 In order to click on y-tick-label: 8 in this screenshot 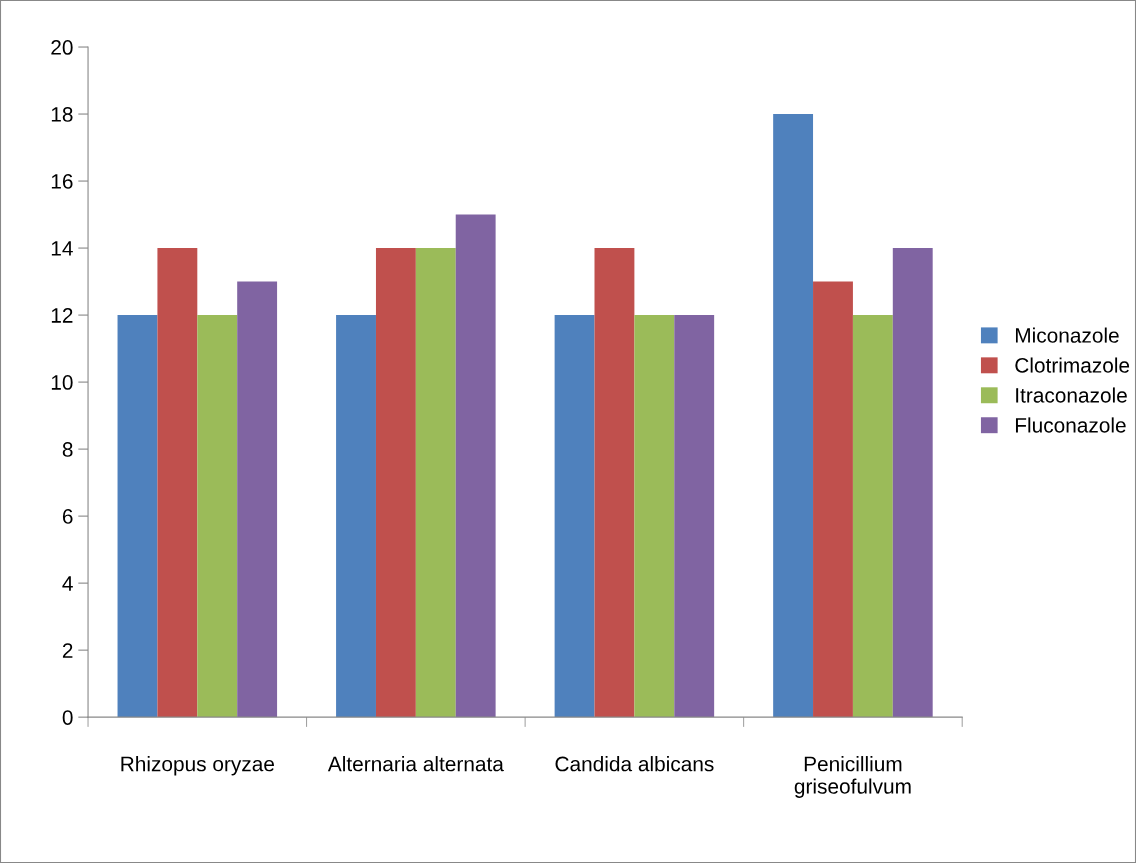, I will do `click(67, 449)`.